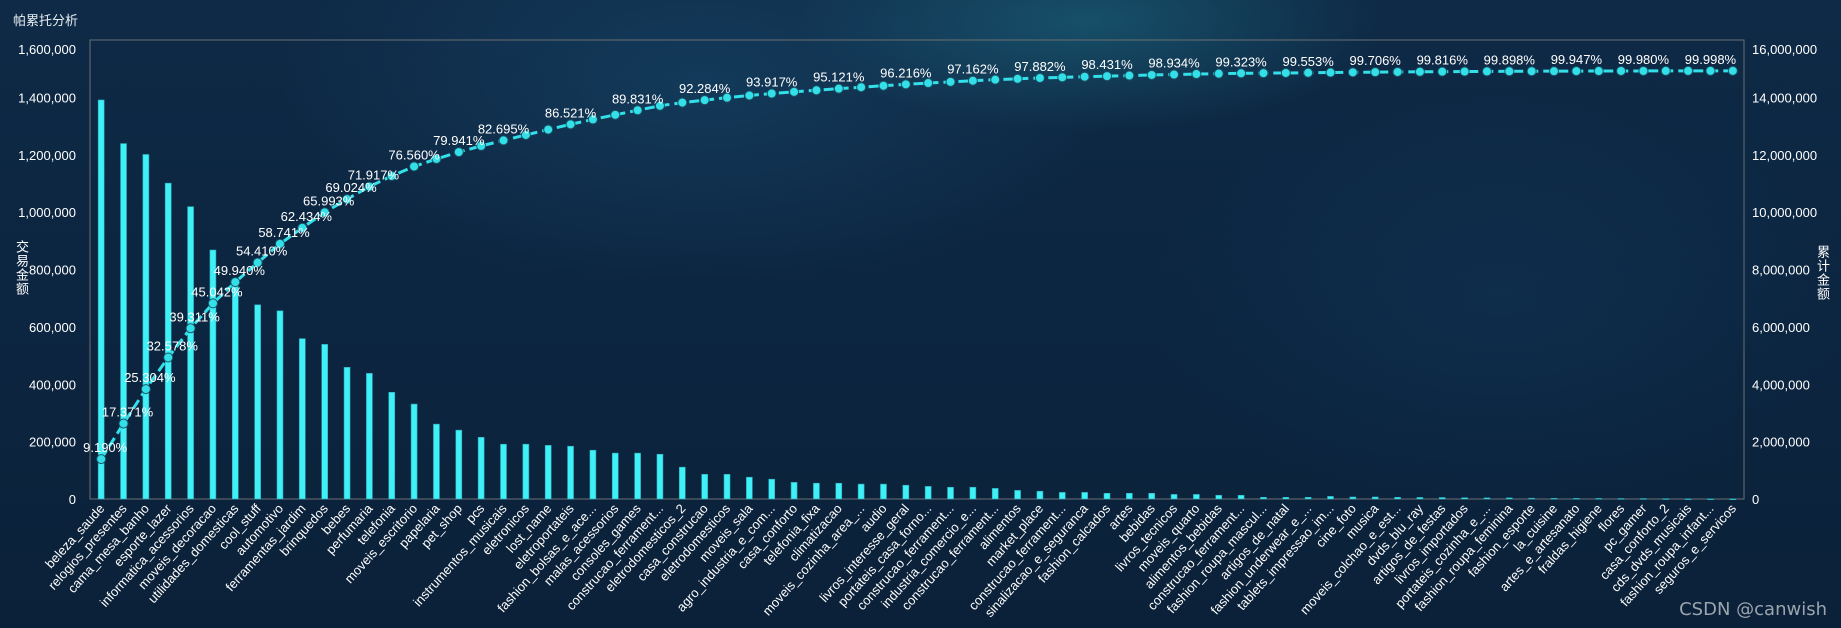 This screenshot has width=1841, height=628. What do you see at coordinates (173, 346) in the screenshot?
I see `cumulative-percent-label: 32.578%` at bounding box center [173, 346].